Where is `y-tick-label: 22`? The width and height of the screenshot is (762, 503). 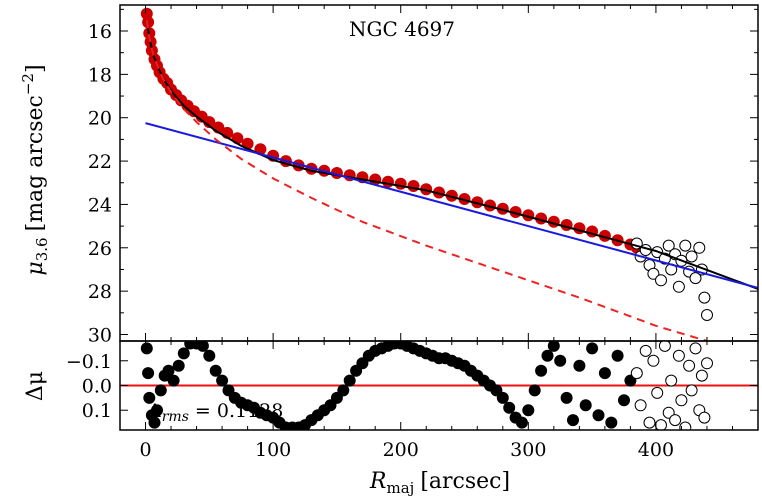
y-tick-label: 22 is located at coordinates (100, 162).